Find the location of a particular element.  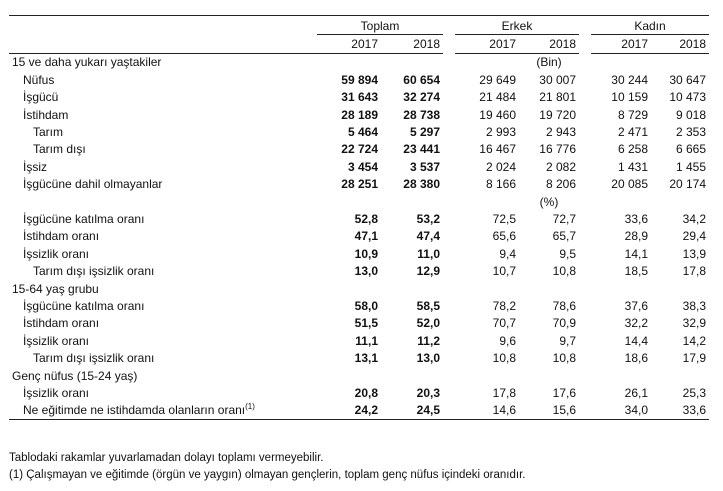

table-row: Tarım 5 464 5 297 2 993 2 943 2 471 2 353 is located at coordinates (359, 131).